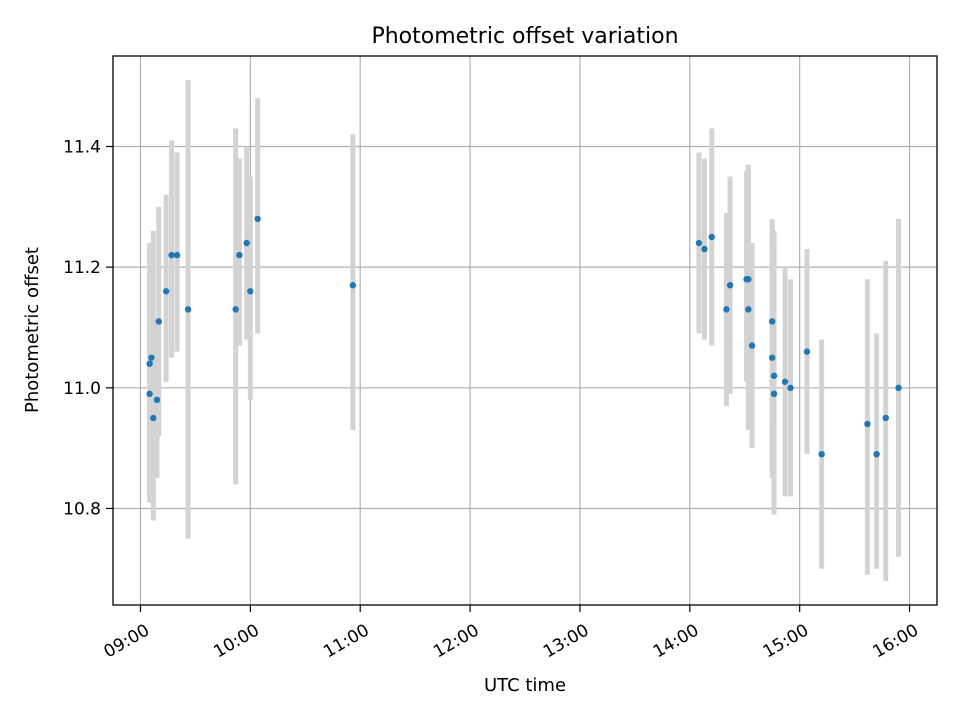  I want to click on y-tick-label: 10.8, so click(82, 509).